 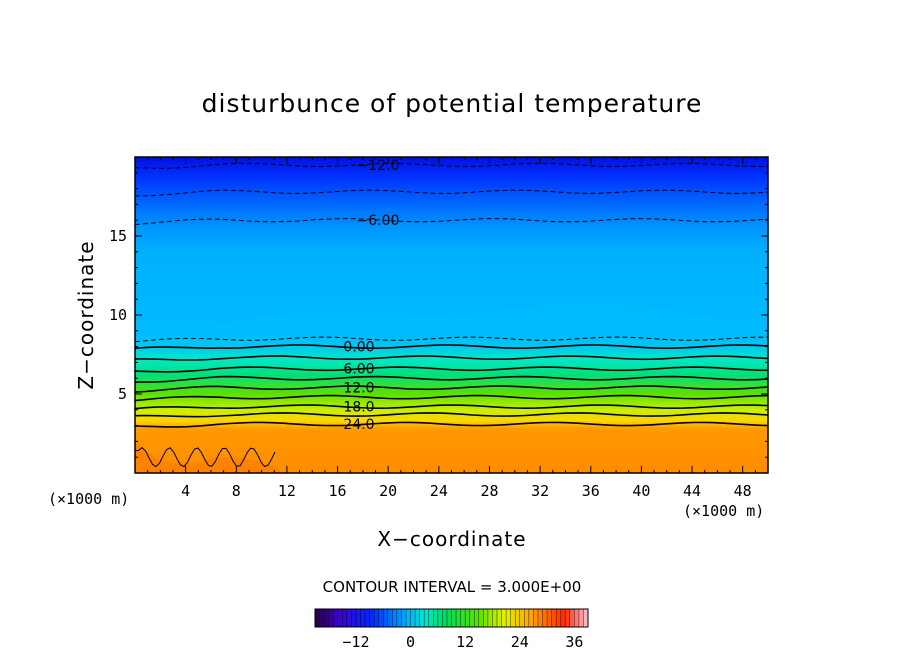 I want to click on contour-label: 24.0, so click(x=358, y=425).